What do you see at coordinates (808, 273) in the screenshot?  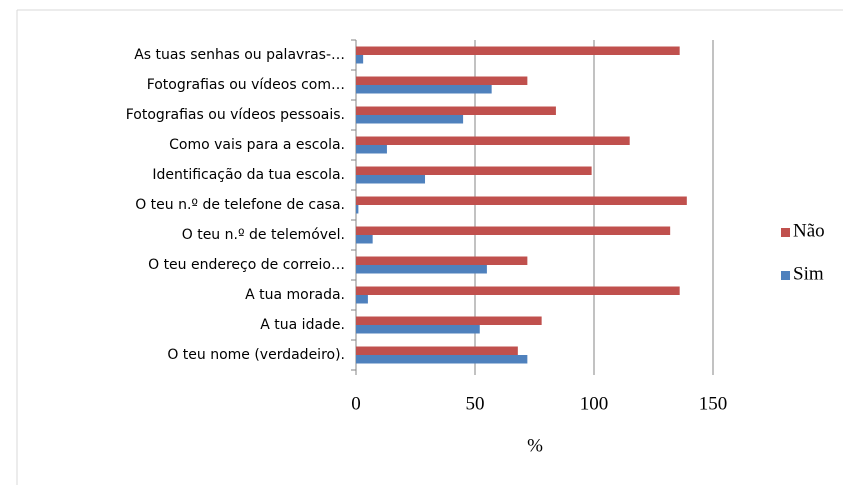 I see `legend-label: Sim` at bounding box center [808, 273].